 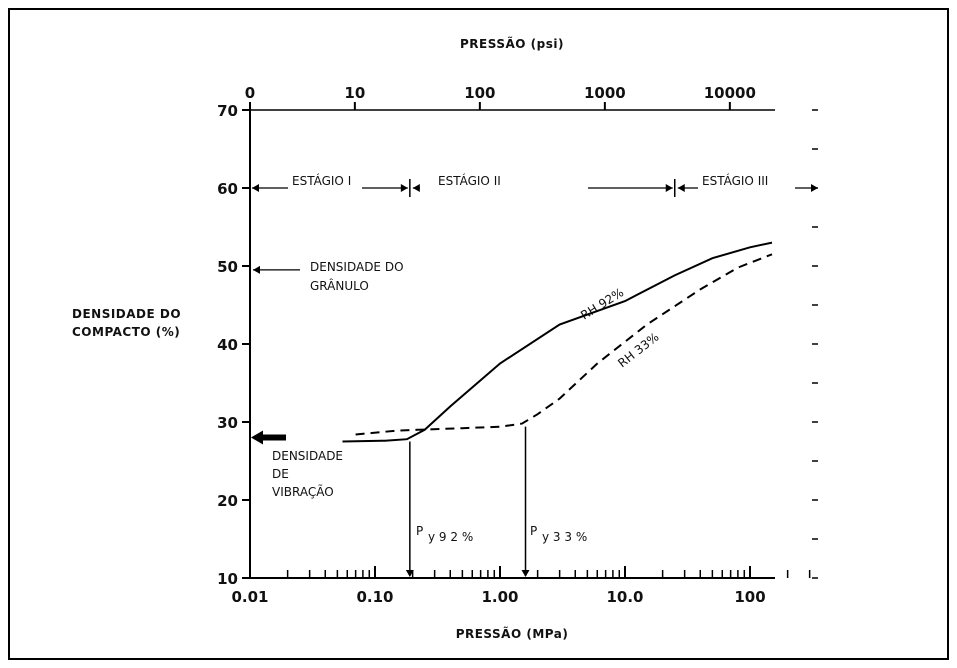 I want to click on y-tick-label: 70, so click(x=227, y=111).